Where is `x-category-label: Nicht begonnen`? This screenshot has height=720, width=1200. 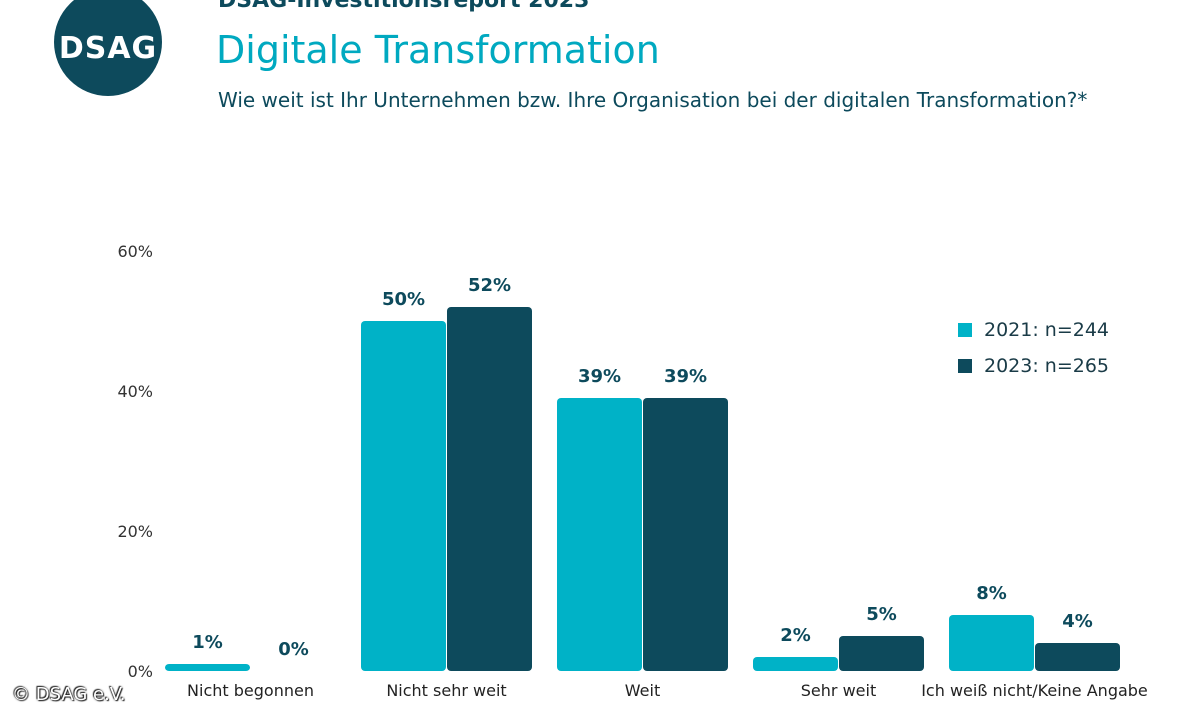
x-category-label: Nicht begonnen is located at coordinates (250, 690).